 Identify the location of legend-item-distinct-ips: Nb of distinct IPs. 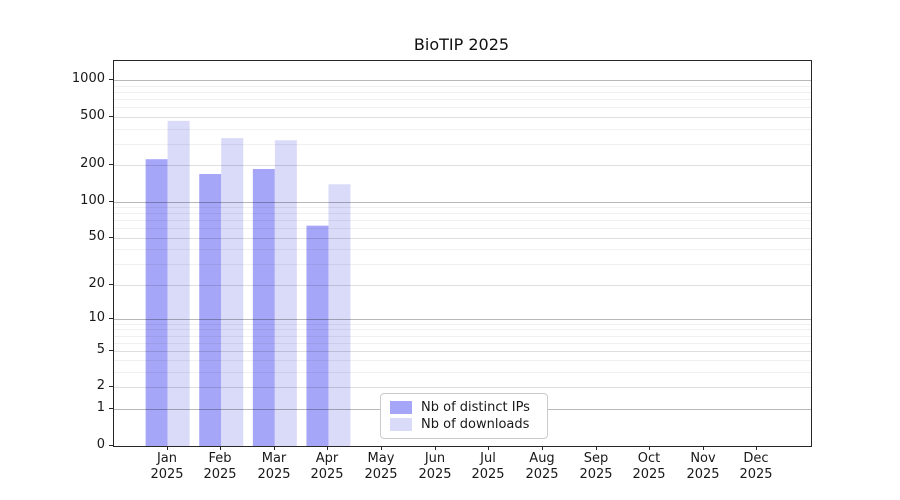
(464, 407).